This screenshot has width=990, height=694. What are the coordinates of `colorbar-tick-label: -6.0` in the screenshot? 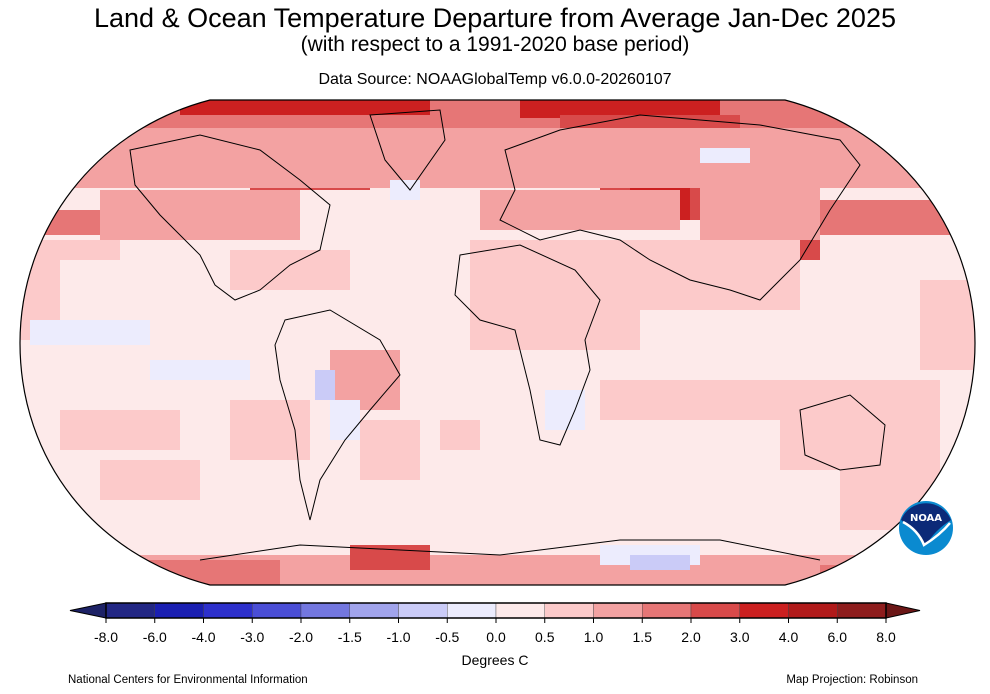 It's located at (155, 637).